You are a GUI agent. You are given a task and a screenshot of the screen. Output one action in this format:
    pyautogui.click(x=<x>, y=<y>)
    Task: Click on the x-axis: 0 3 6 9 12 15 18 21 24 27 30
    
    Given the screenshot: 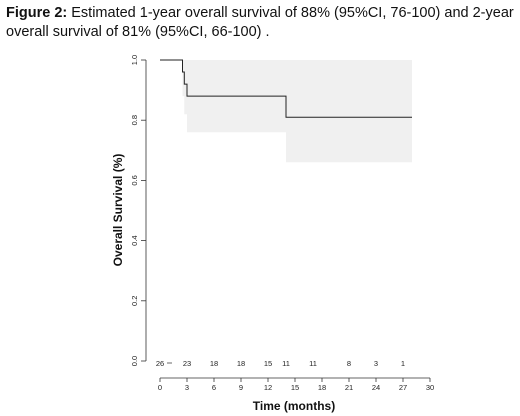 What is the action you would take?
    pyautogui.click(x=296, y=384)
    